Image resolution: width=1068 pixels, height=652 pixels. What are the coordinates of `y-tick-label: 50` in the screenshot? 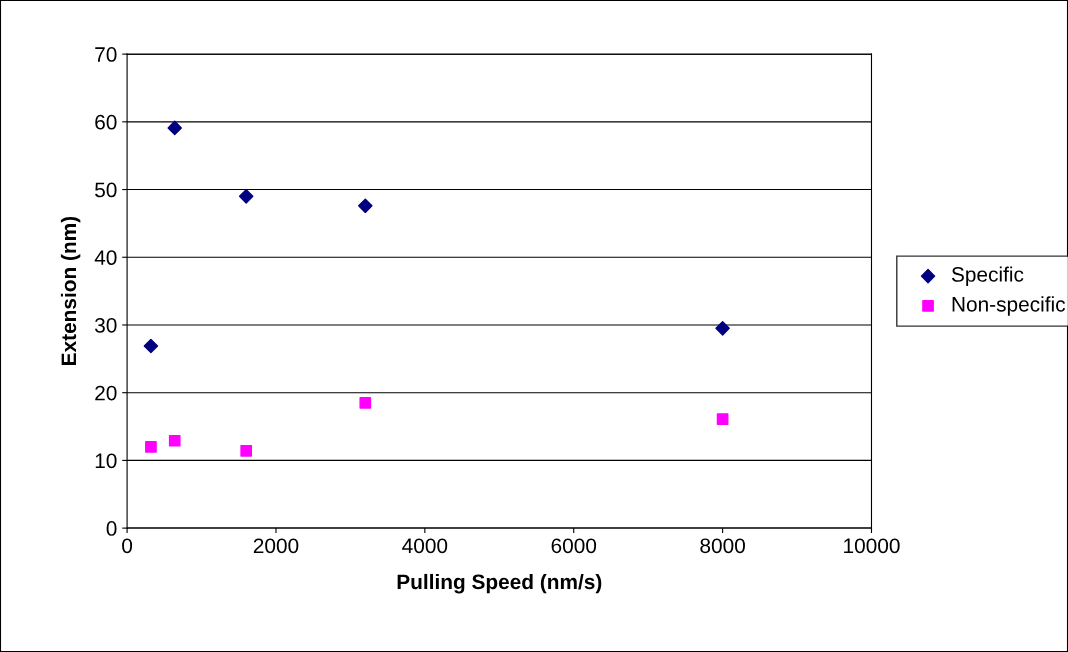 It's located at (106, 190).